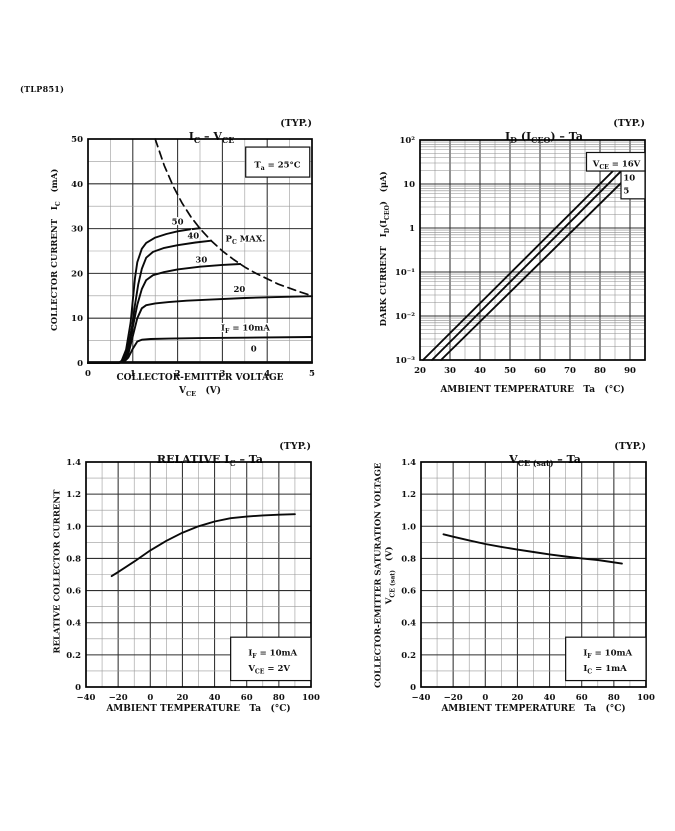 This screenshot has width=675, height=831. What do you see at coordinates (407, 141) in the screenshot?
I see `svg-text: 10²` at bounding box center [407, 141].